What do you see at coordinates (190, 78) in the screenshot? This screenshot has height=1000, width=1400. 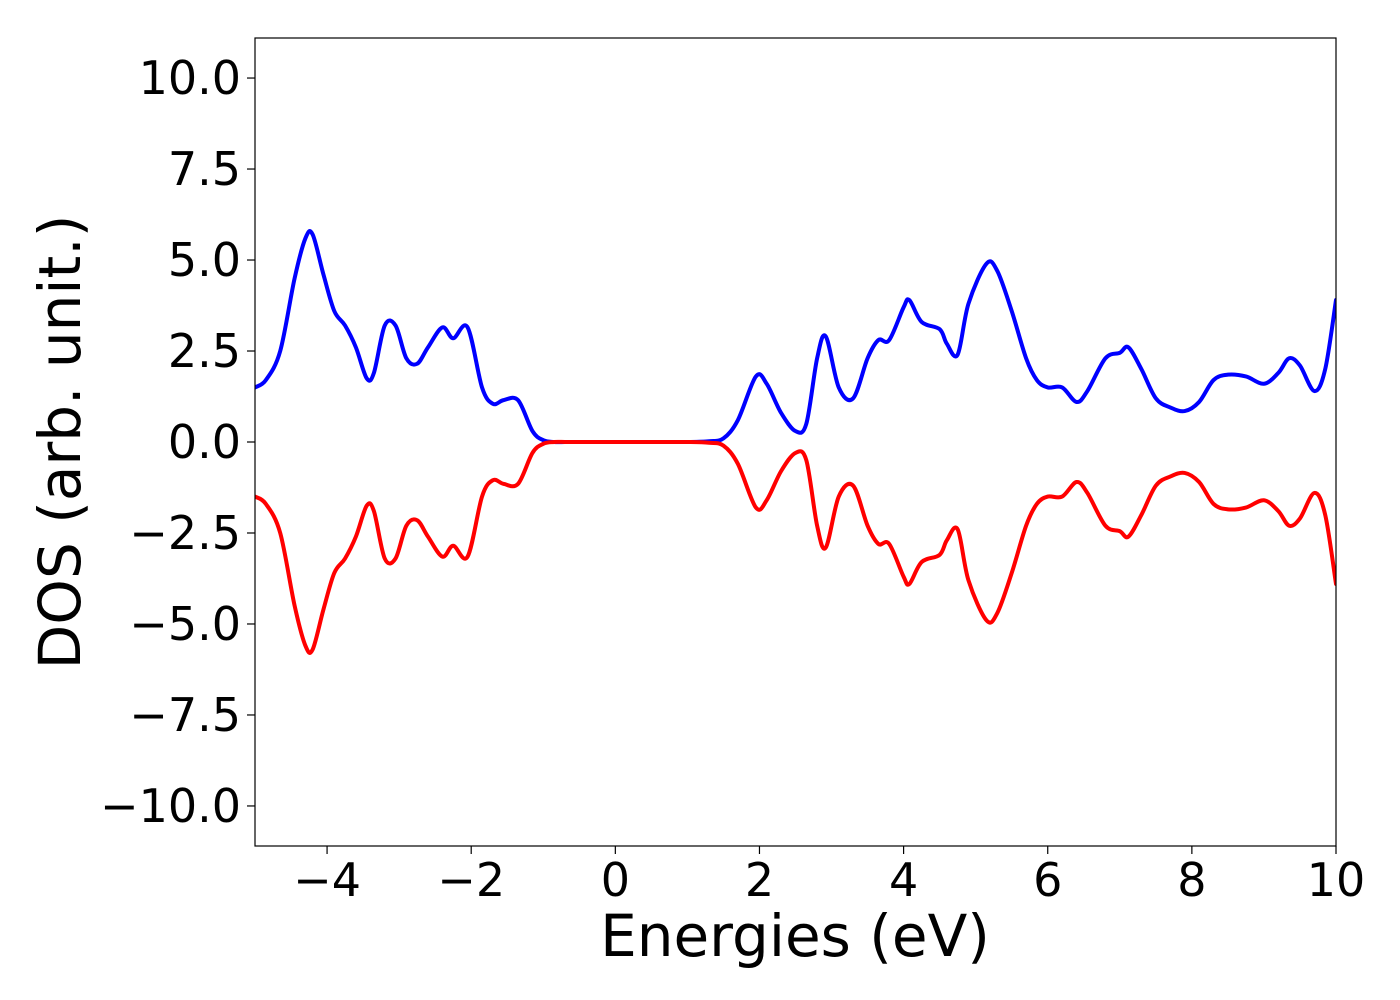 I see `y-tick-label: 10.0` at bounding box center [190, 78].